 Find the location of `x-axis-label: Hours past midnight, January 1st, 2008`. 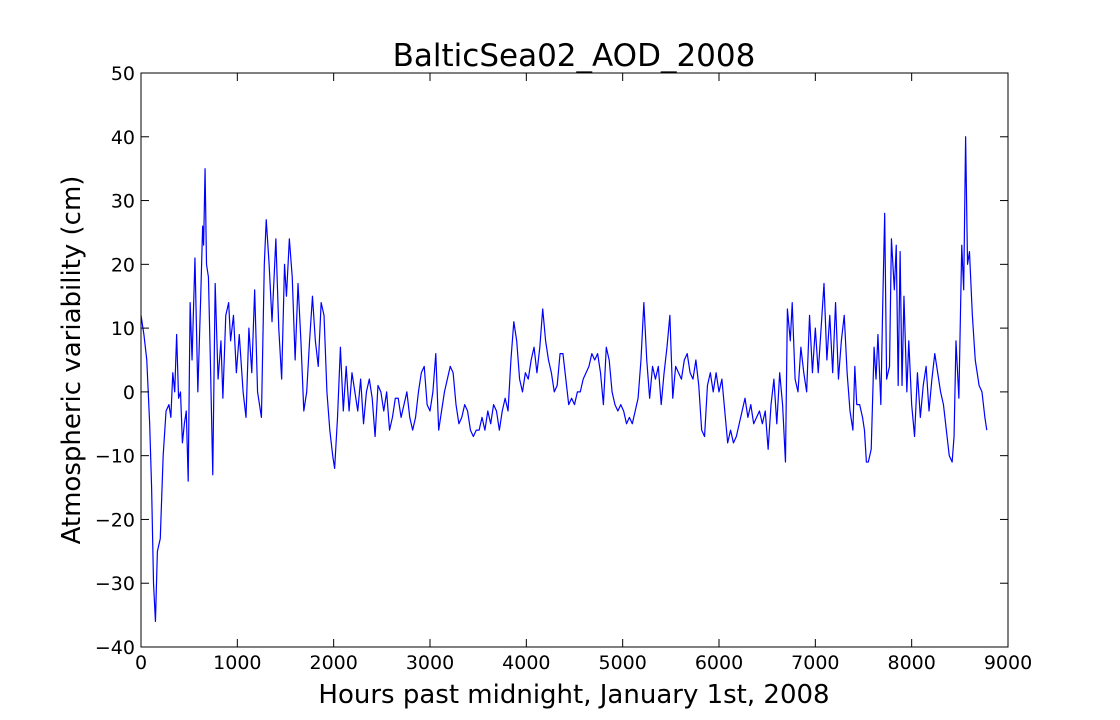

x-axis-label: Hours past midnight, January 1st, 2008 is located at coordinates (573, 695).